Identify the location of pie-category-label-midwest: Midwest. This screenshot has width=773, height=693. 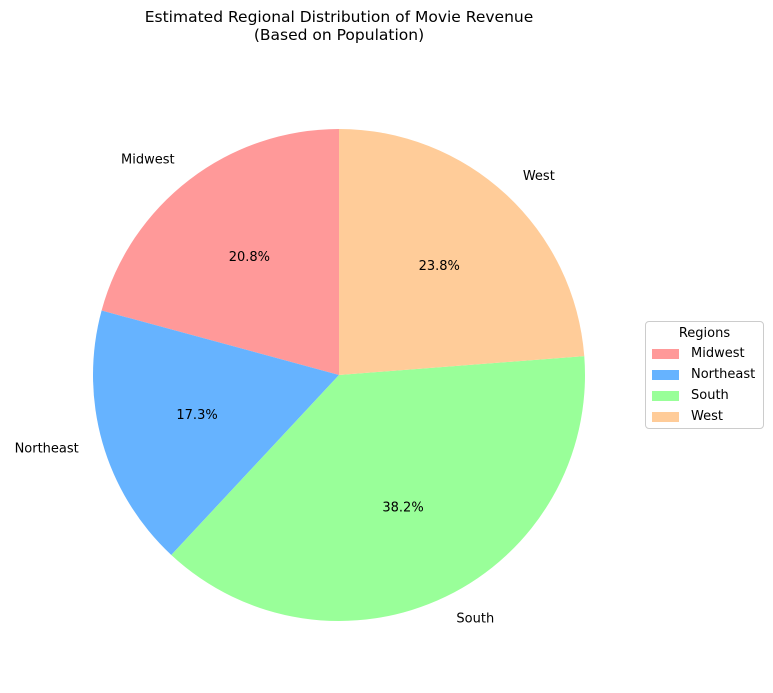
(148, 160).